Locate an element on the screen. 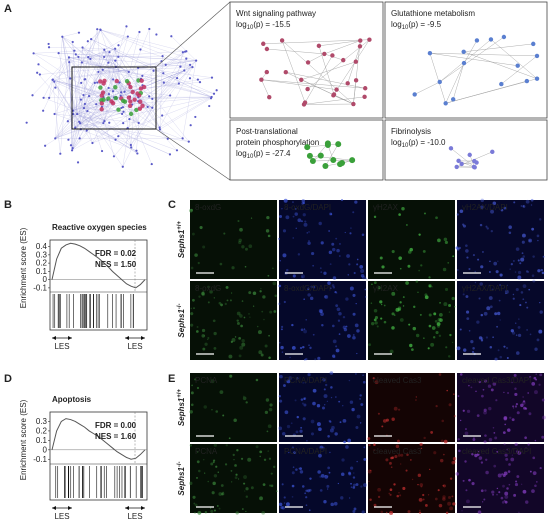 The height and width of the screenshot is (524, 550). genotype: -/- is located at coordinates (180, 464).